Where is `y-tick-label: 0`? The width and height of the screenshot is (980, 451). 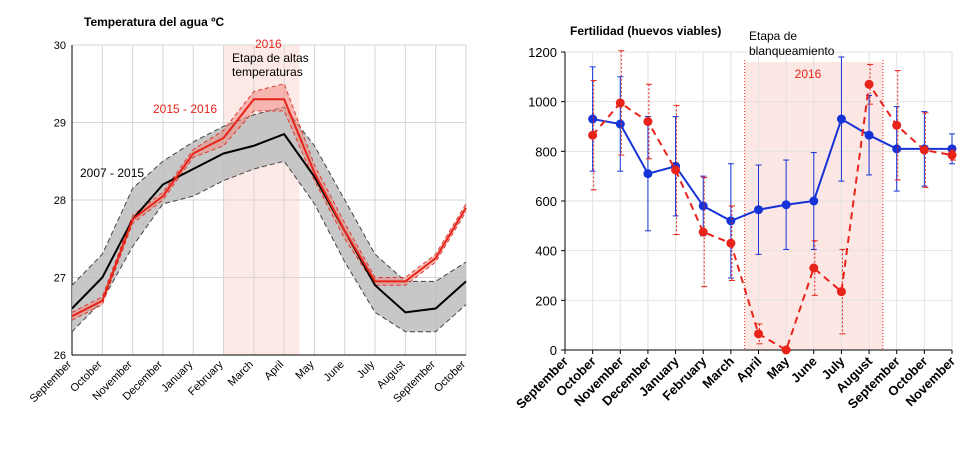 y-tick-label: 0 is located at coordinates (553, 350).